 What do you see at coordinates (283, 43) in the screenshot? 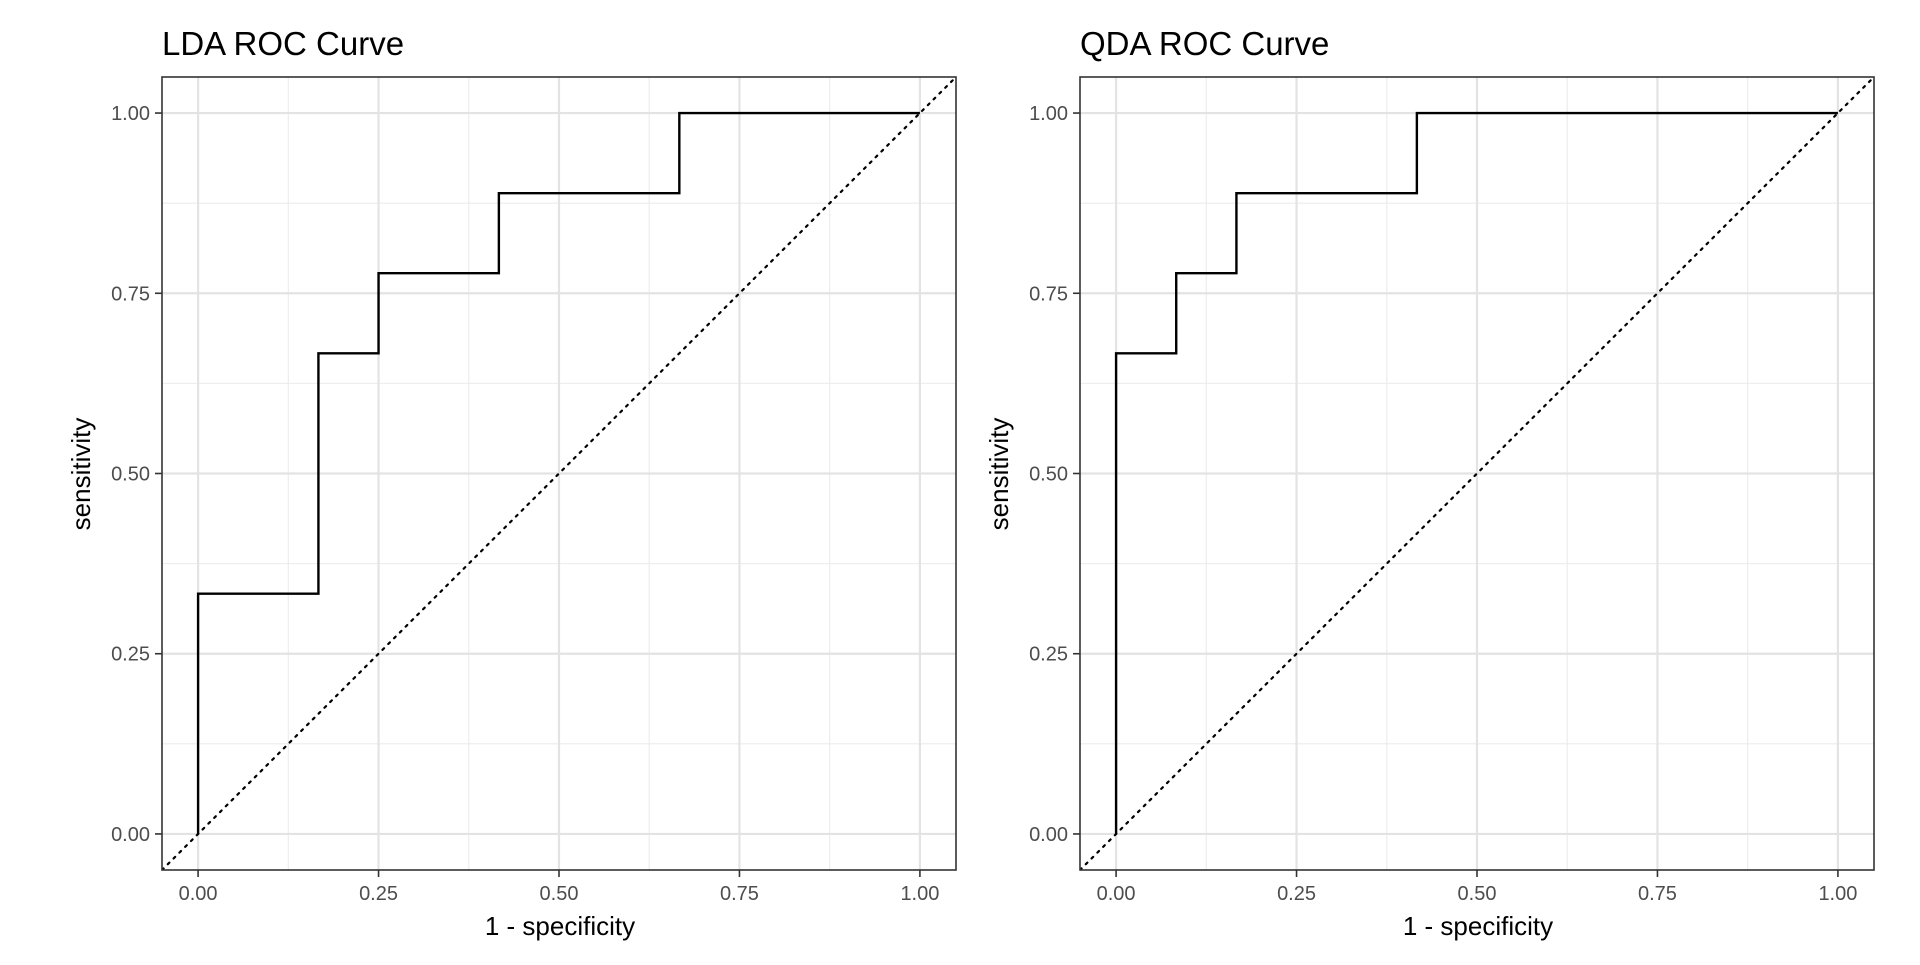
I see `panel-title: LDA ROC Curve` at bounding box center [283, 43].